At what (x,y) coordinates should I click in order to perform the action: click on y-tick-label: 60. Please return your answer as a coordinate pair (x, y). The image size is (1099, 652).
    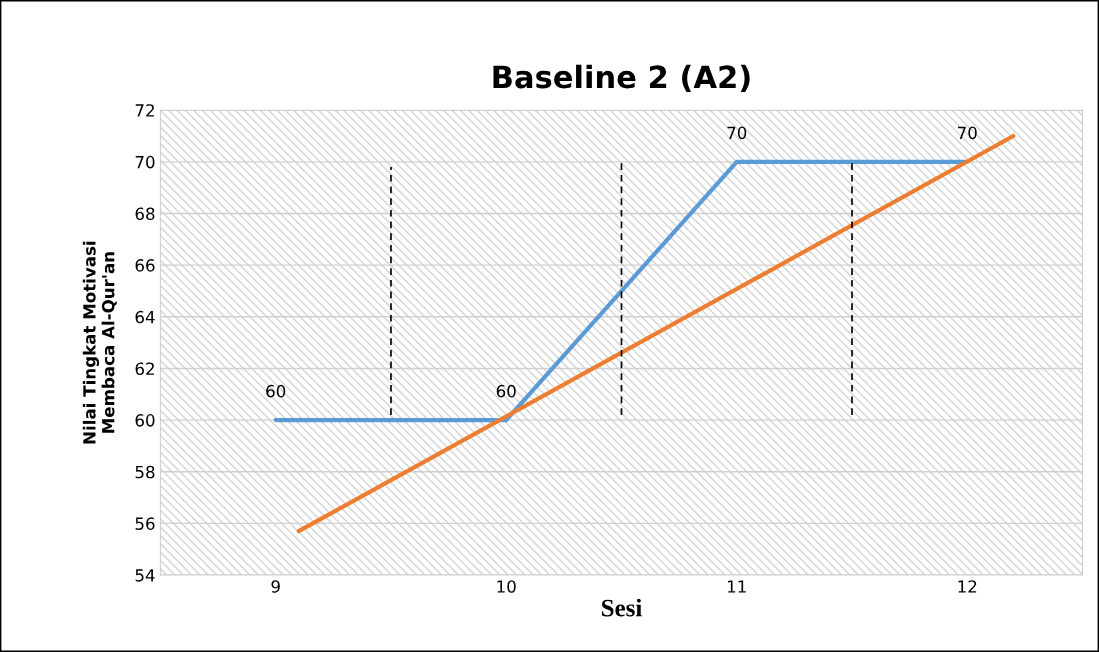
    Looking at the image, I should click on (145, 420).